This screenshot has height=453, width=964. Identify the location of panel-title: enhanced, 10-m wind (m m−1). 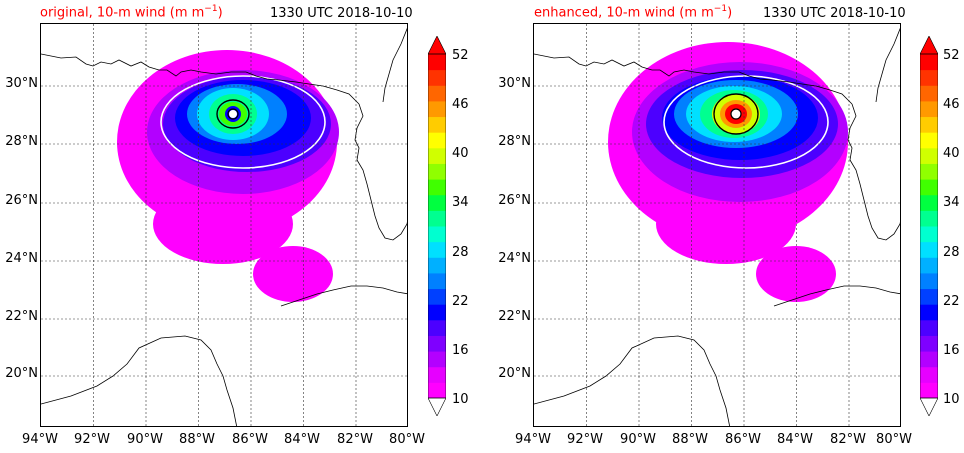
(633, 12).